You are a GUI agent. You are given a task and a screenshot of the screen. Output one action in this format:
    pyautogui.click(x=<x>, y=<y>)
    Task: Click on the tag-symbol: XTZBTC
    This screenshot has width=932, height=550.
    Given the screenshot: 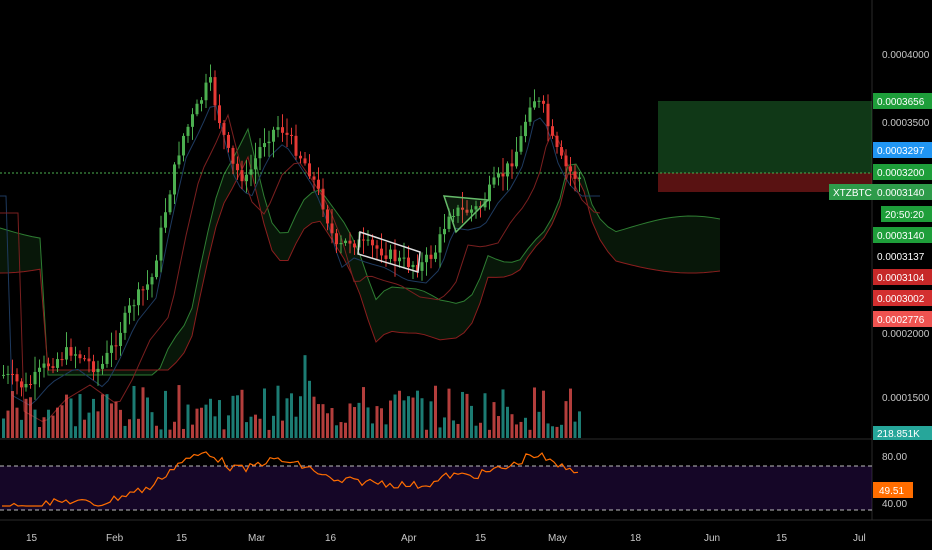 What is the action you would take?
    pyautogui.click(x=852, y=193)
    